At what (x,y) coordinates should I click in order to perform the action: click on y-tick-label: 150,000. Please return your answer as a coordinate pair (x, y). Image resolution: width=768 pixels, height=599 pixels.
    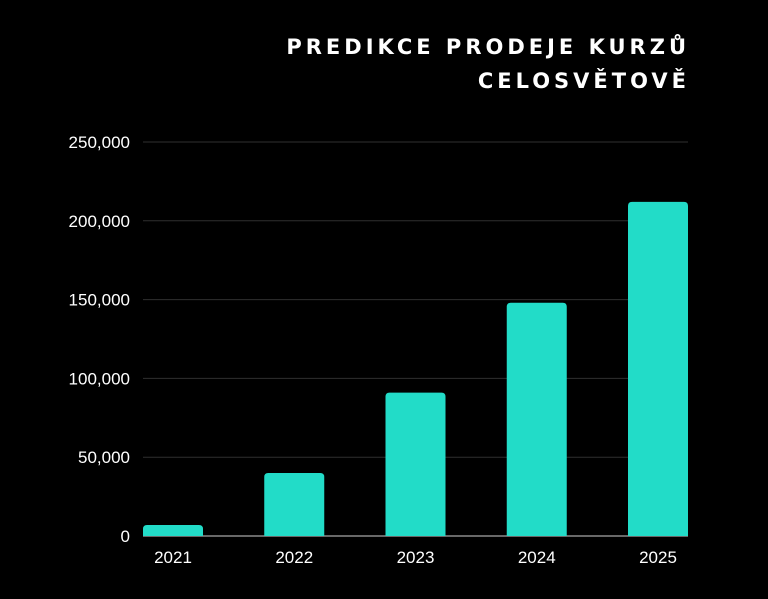
    Looking at the image, I should click on (99, 300).